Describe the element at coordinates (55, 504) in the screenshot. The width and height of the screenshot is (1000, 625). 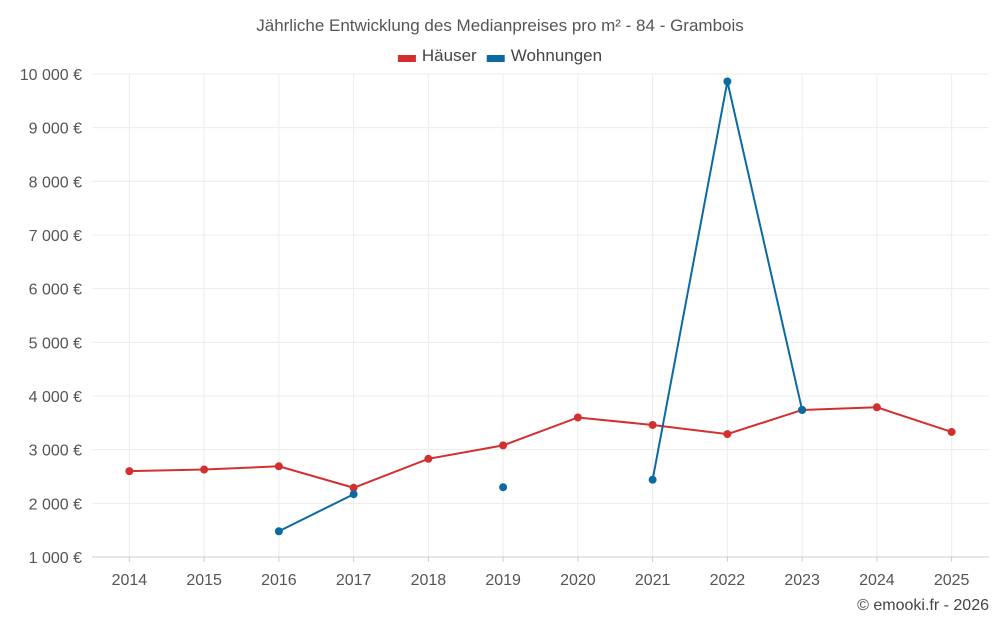
I see `y-tick-label: 2 000 €` at that location.